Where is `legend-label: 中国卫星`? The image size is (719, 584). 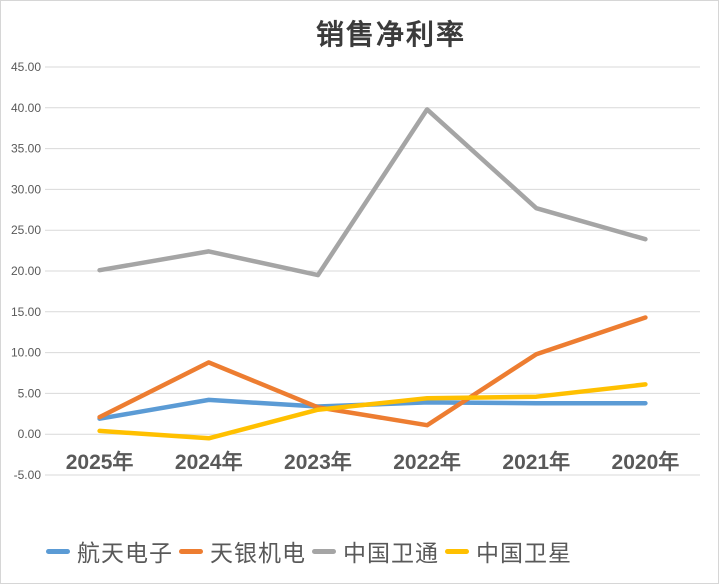
legend-label: 中国卫星 is located at coordinates (524, 553).